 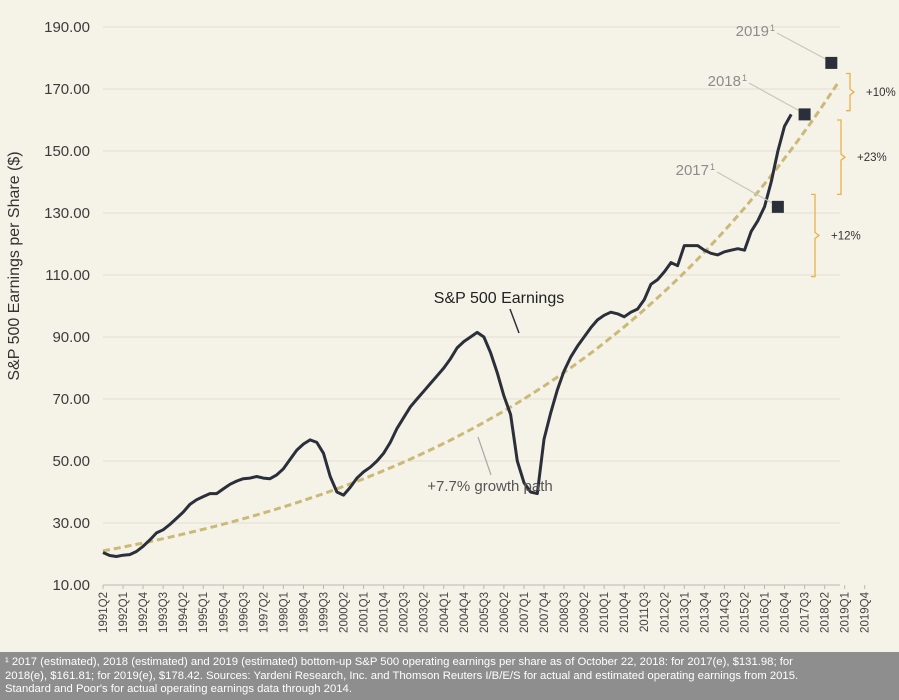 I want to click on y-tick-label: 50.00, so click(x=71, y=461).